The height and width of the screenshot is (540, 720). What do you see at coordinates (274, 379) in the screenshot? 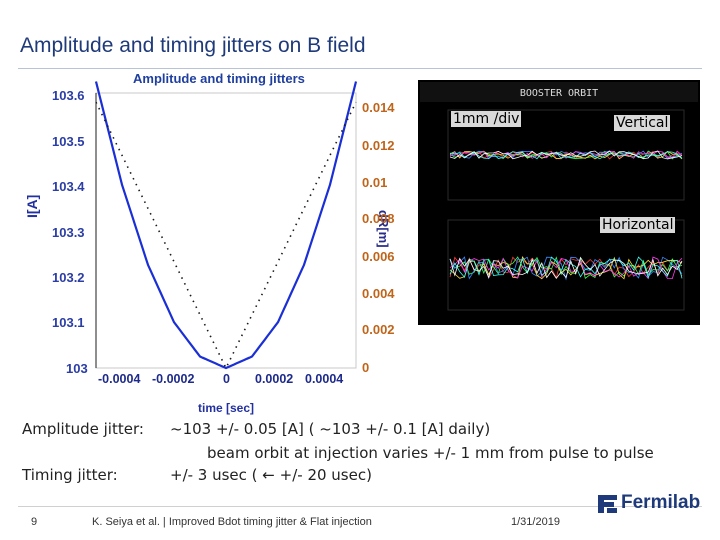
I see `x-tick-label: 0.0002` at bounding box center [274, 379].